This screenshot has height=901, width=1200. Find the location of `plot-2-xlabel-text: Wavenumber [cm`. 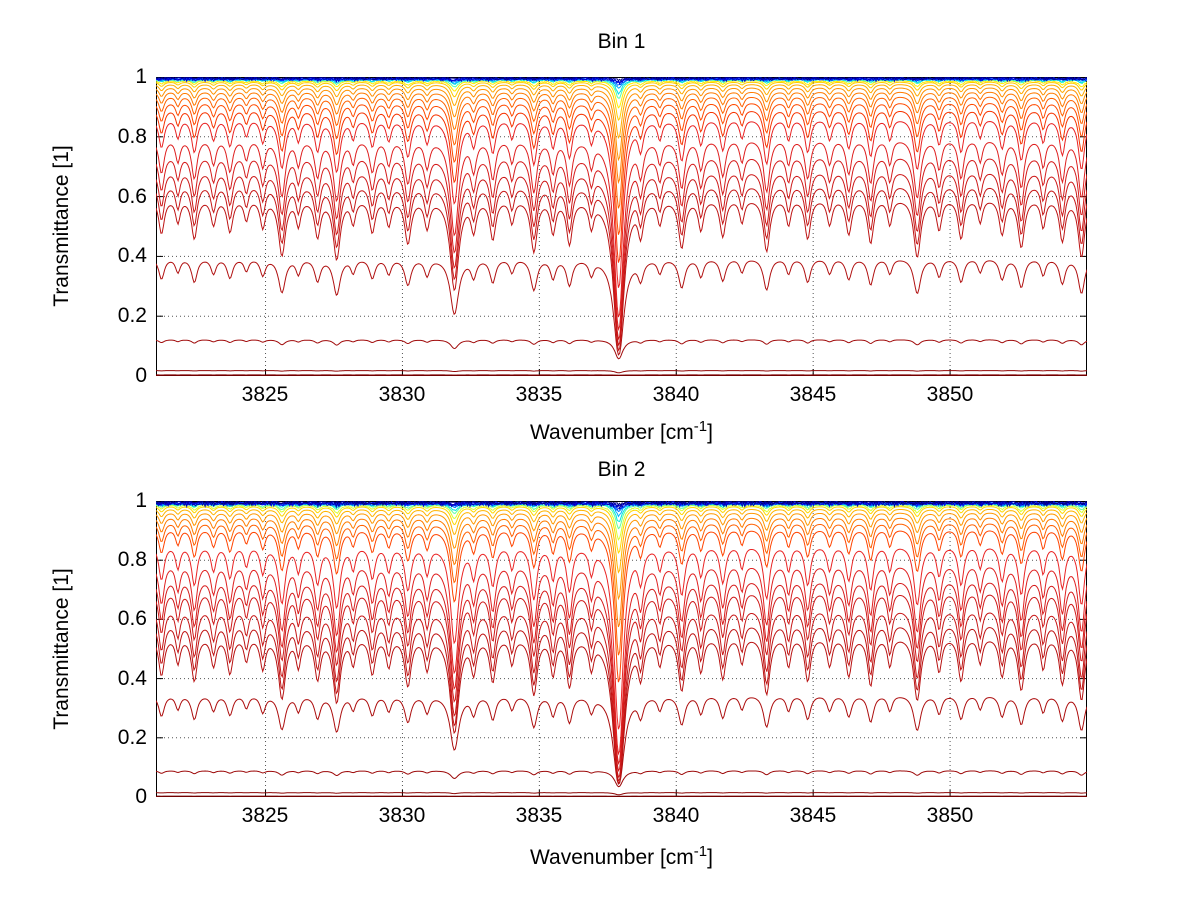

plot-2-xlabel-text: Wavenumber [cm is located at coordinates (612, 857).